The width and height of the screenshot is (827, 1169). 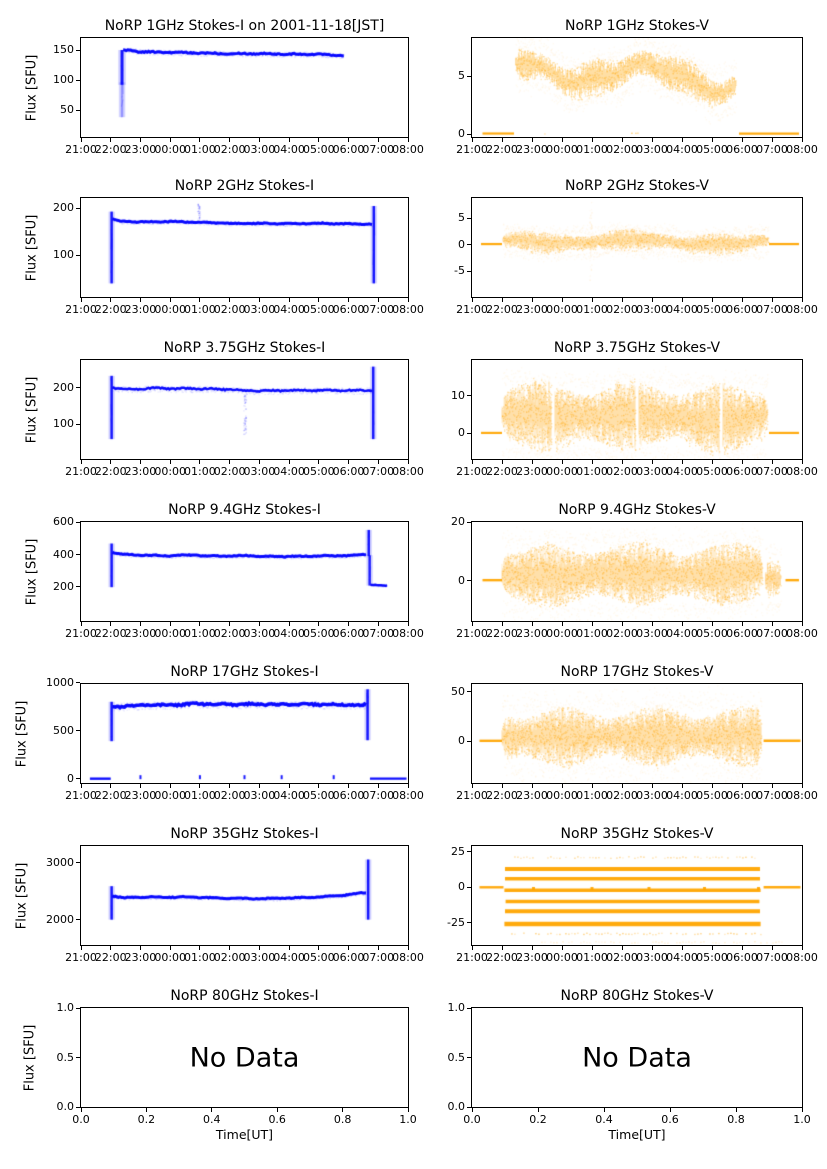 What do you see at coordinates (637, 186) in the screenshot?
I see `panel-title-2ghz-v: NoRP 2GHz Stokes-V` at bounding box center [637, 186].